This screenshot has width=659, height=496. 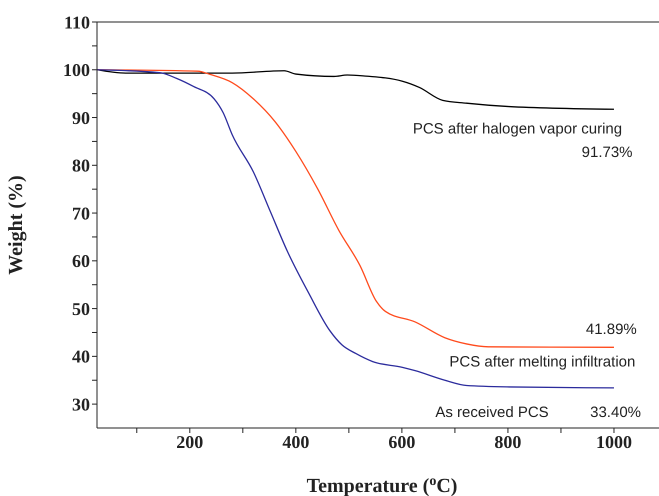 What do you see at coordinates (81, 213) in the screenshot?
I see `y-tick-label: 70` at bounding box center [81, 213].